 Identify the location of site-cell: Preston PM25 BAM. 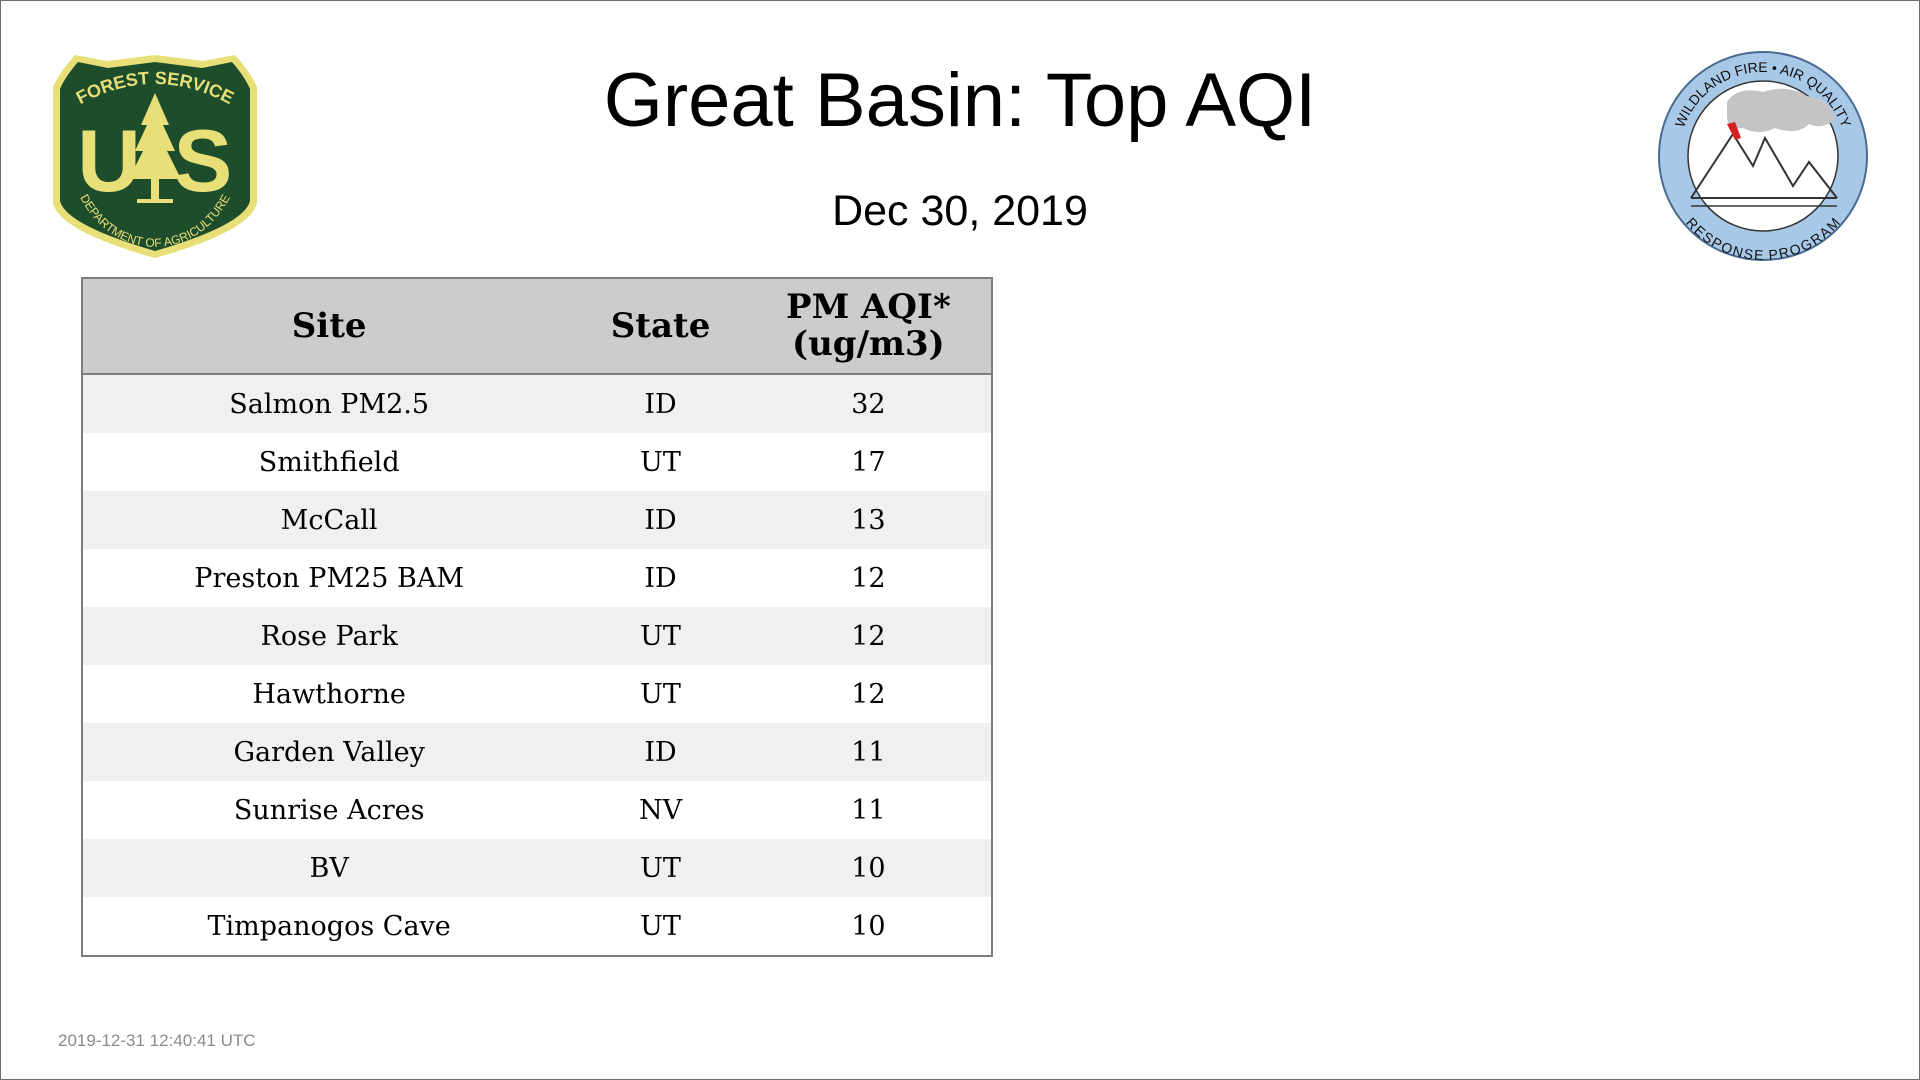
(329, 578).